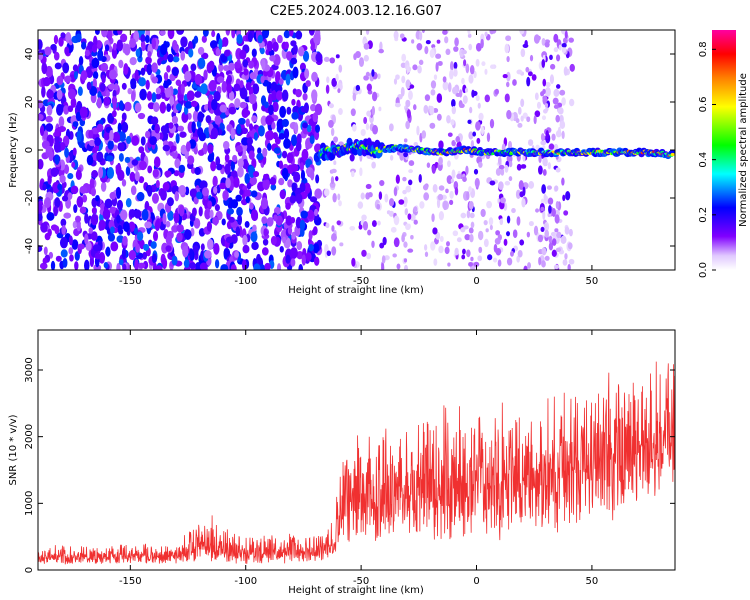 This screenshot has width=750, height=600. Describe the element at coordinates (703, 270) in the screenshot. I see `colorbar-tick-label: 0.0` at that location.